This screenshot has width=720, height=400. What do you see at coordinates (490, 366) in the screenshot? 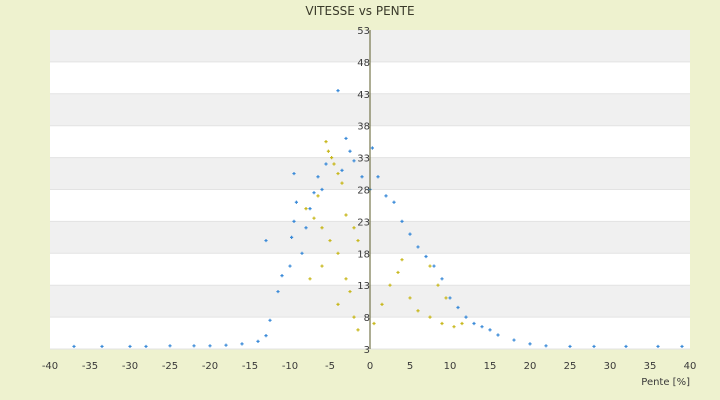
I see `x-tick-label: 15` at bounding box center [490, 366].